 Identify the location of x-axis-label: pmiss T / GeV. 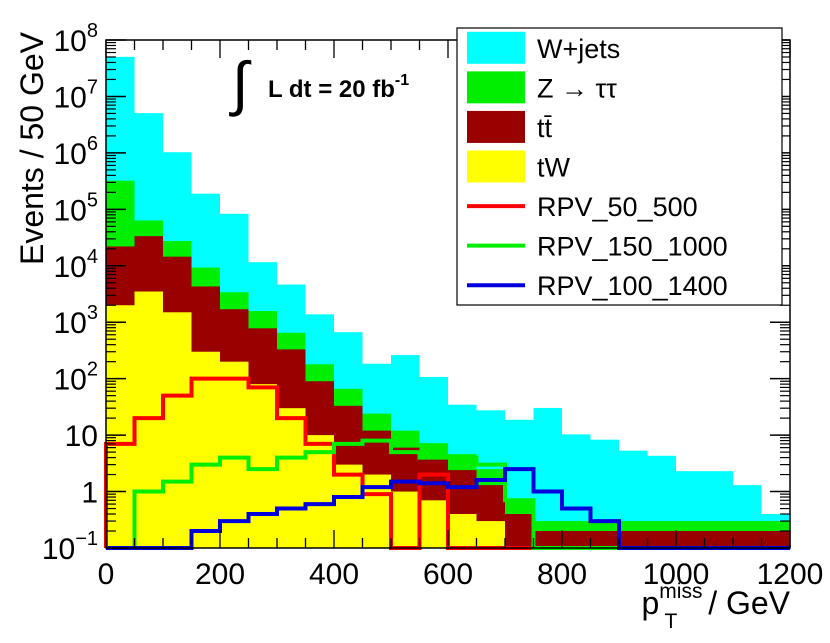
(716, 606).